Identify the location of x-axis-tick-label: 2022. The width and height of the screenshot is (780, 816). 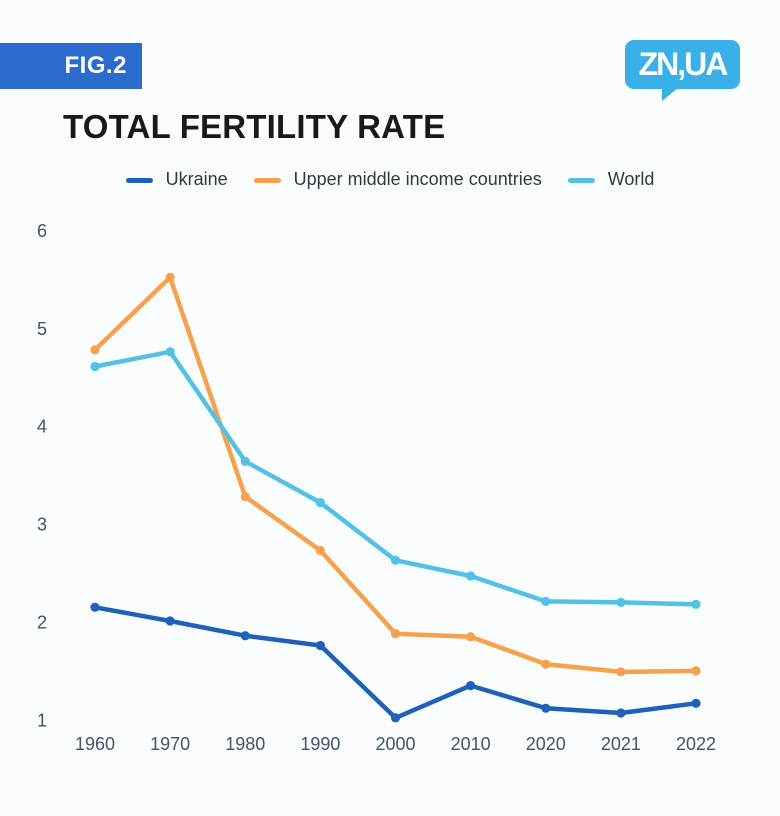
(696, 744).